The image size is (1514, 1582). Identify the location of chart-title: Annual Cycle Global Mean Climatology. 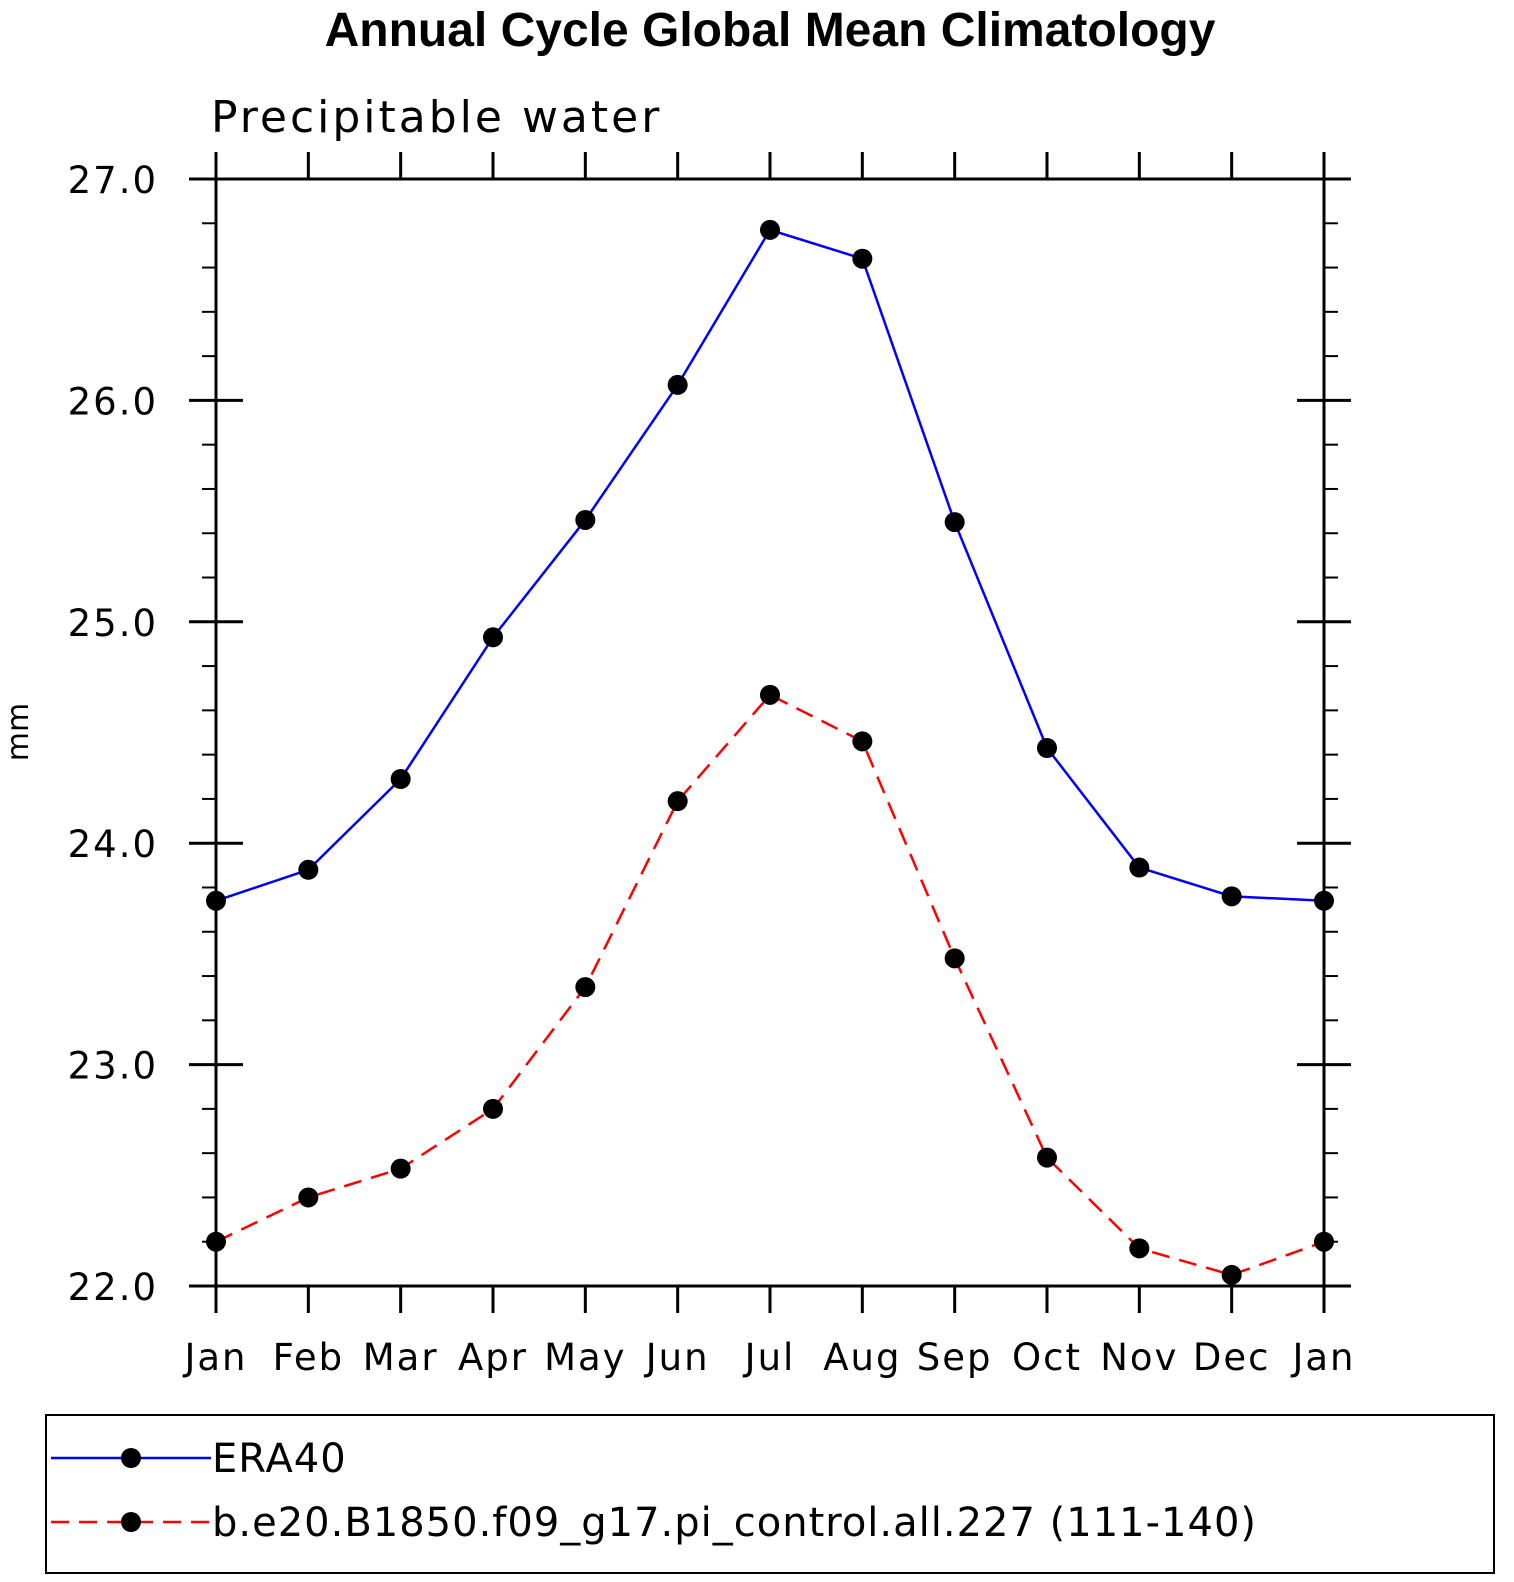
(770, 30).